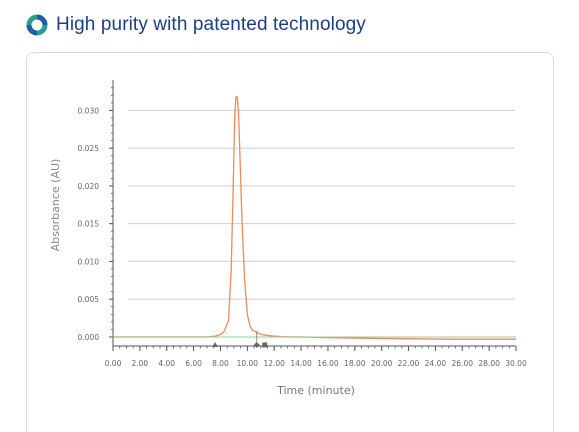  What do you see at coordinates (166, 363) in the screenshot?
I see `x-tick-label: 4.00` at bounding box center [166, 363].